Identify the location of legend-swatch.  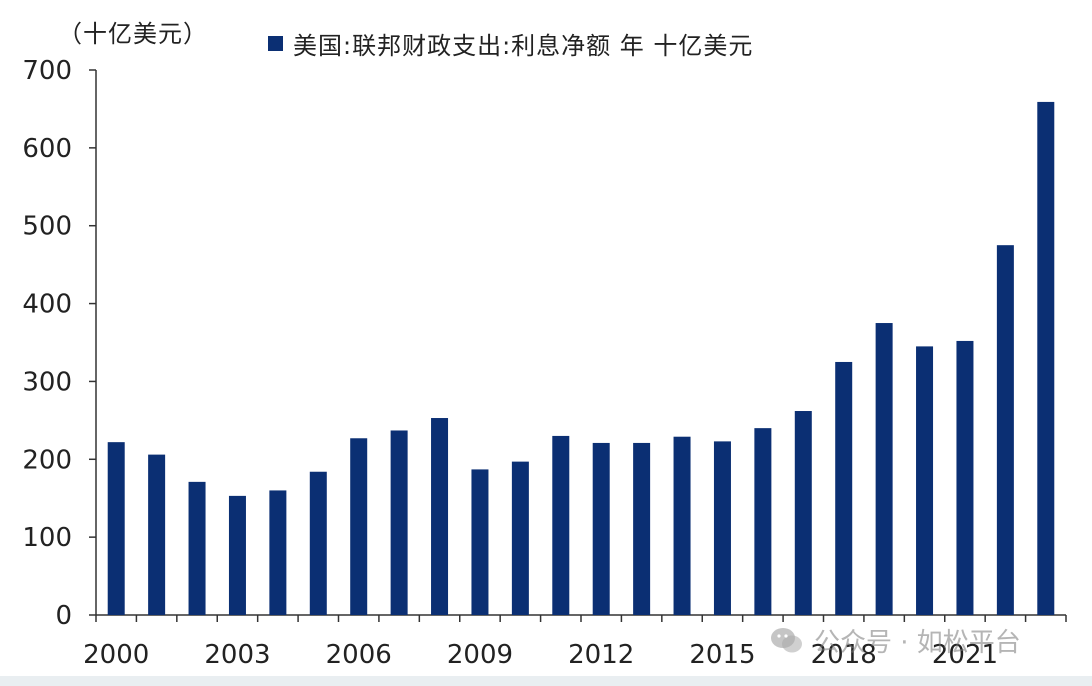
(275, 43).